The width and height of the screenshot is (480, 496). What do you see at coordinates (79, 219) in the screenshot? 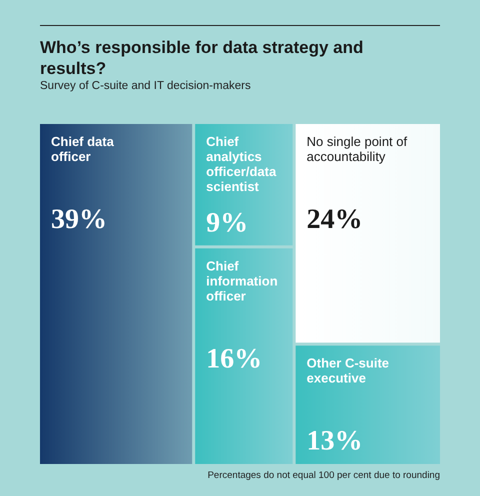
I see `data-label: 39%` at bounding box center [79, 219].